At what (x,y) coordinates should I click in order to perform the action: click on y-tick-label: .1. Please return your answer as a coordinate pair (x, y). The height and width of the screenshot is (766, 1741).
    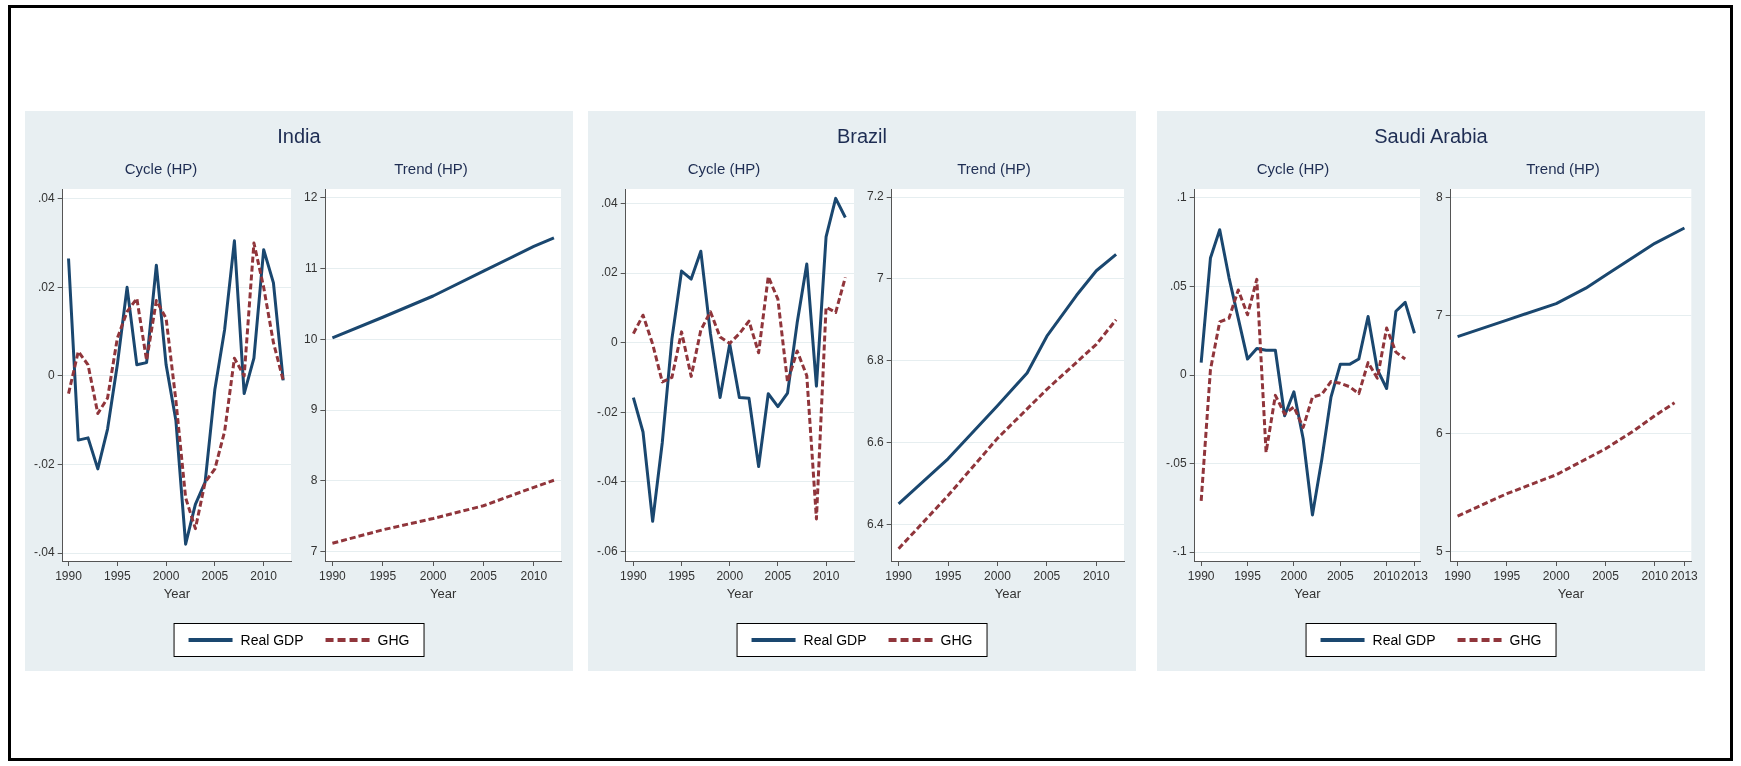
    Looking at the image, I should click on (1181, 197).